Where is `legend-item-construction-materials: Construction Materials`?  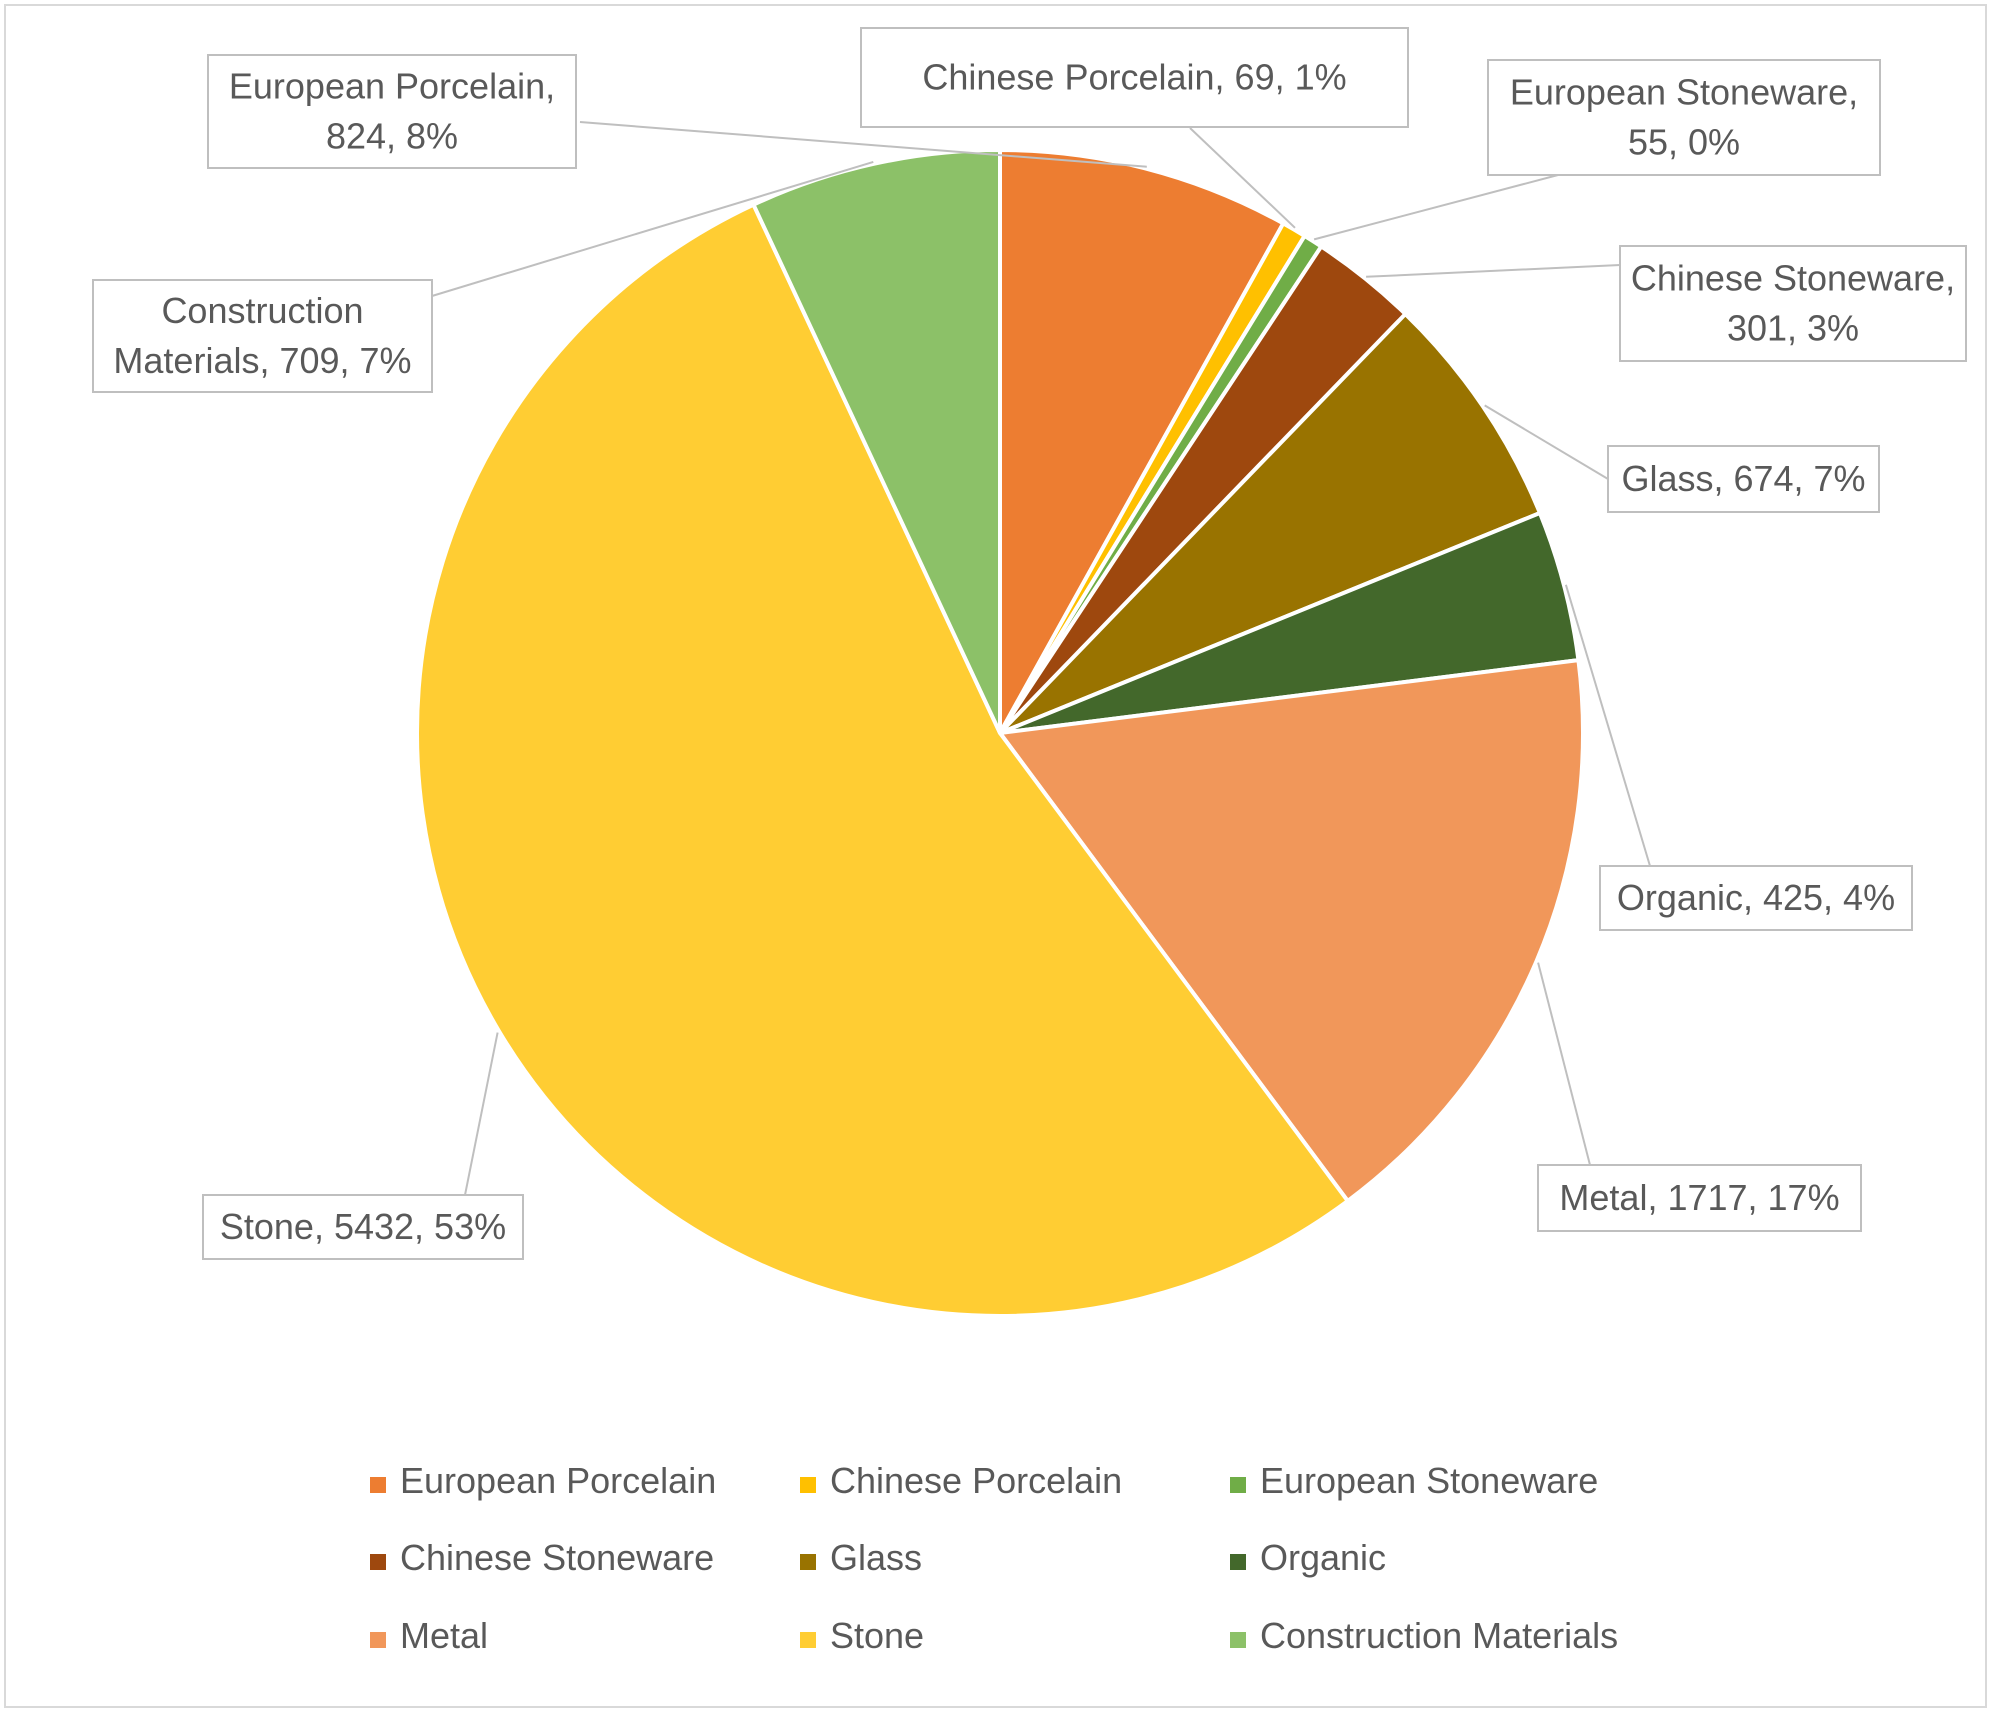
legend-item-construction-materials: Construction Materials is located at coordinates (1424, 1635).